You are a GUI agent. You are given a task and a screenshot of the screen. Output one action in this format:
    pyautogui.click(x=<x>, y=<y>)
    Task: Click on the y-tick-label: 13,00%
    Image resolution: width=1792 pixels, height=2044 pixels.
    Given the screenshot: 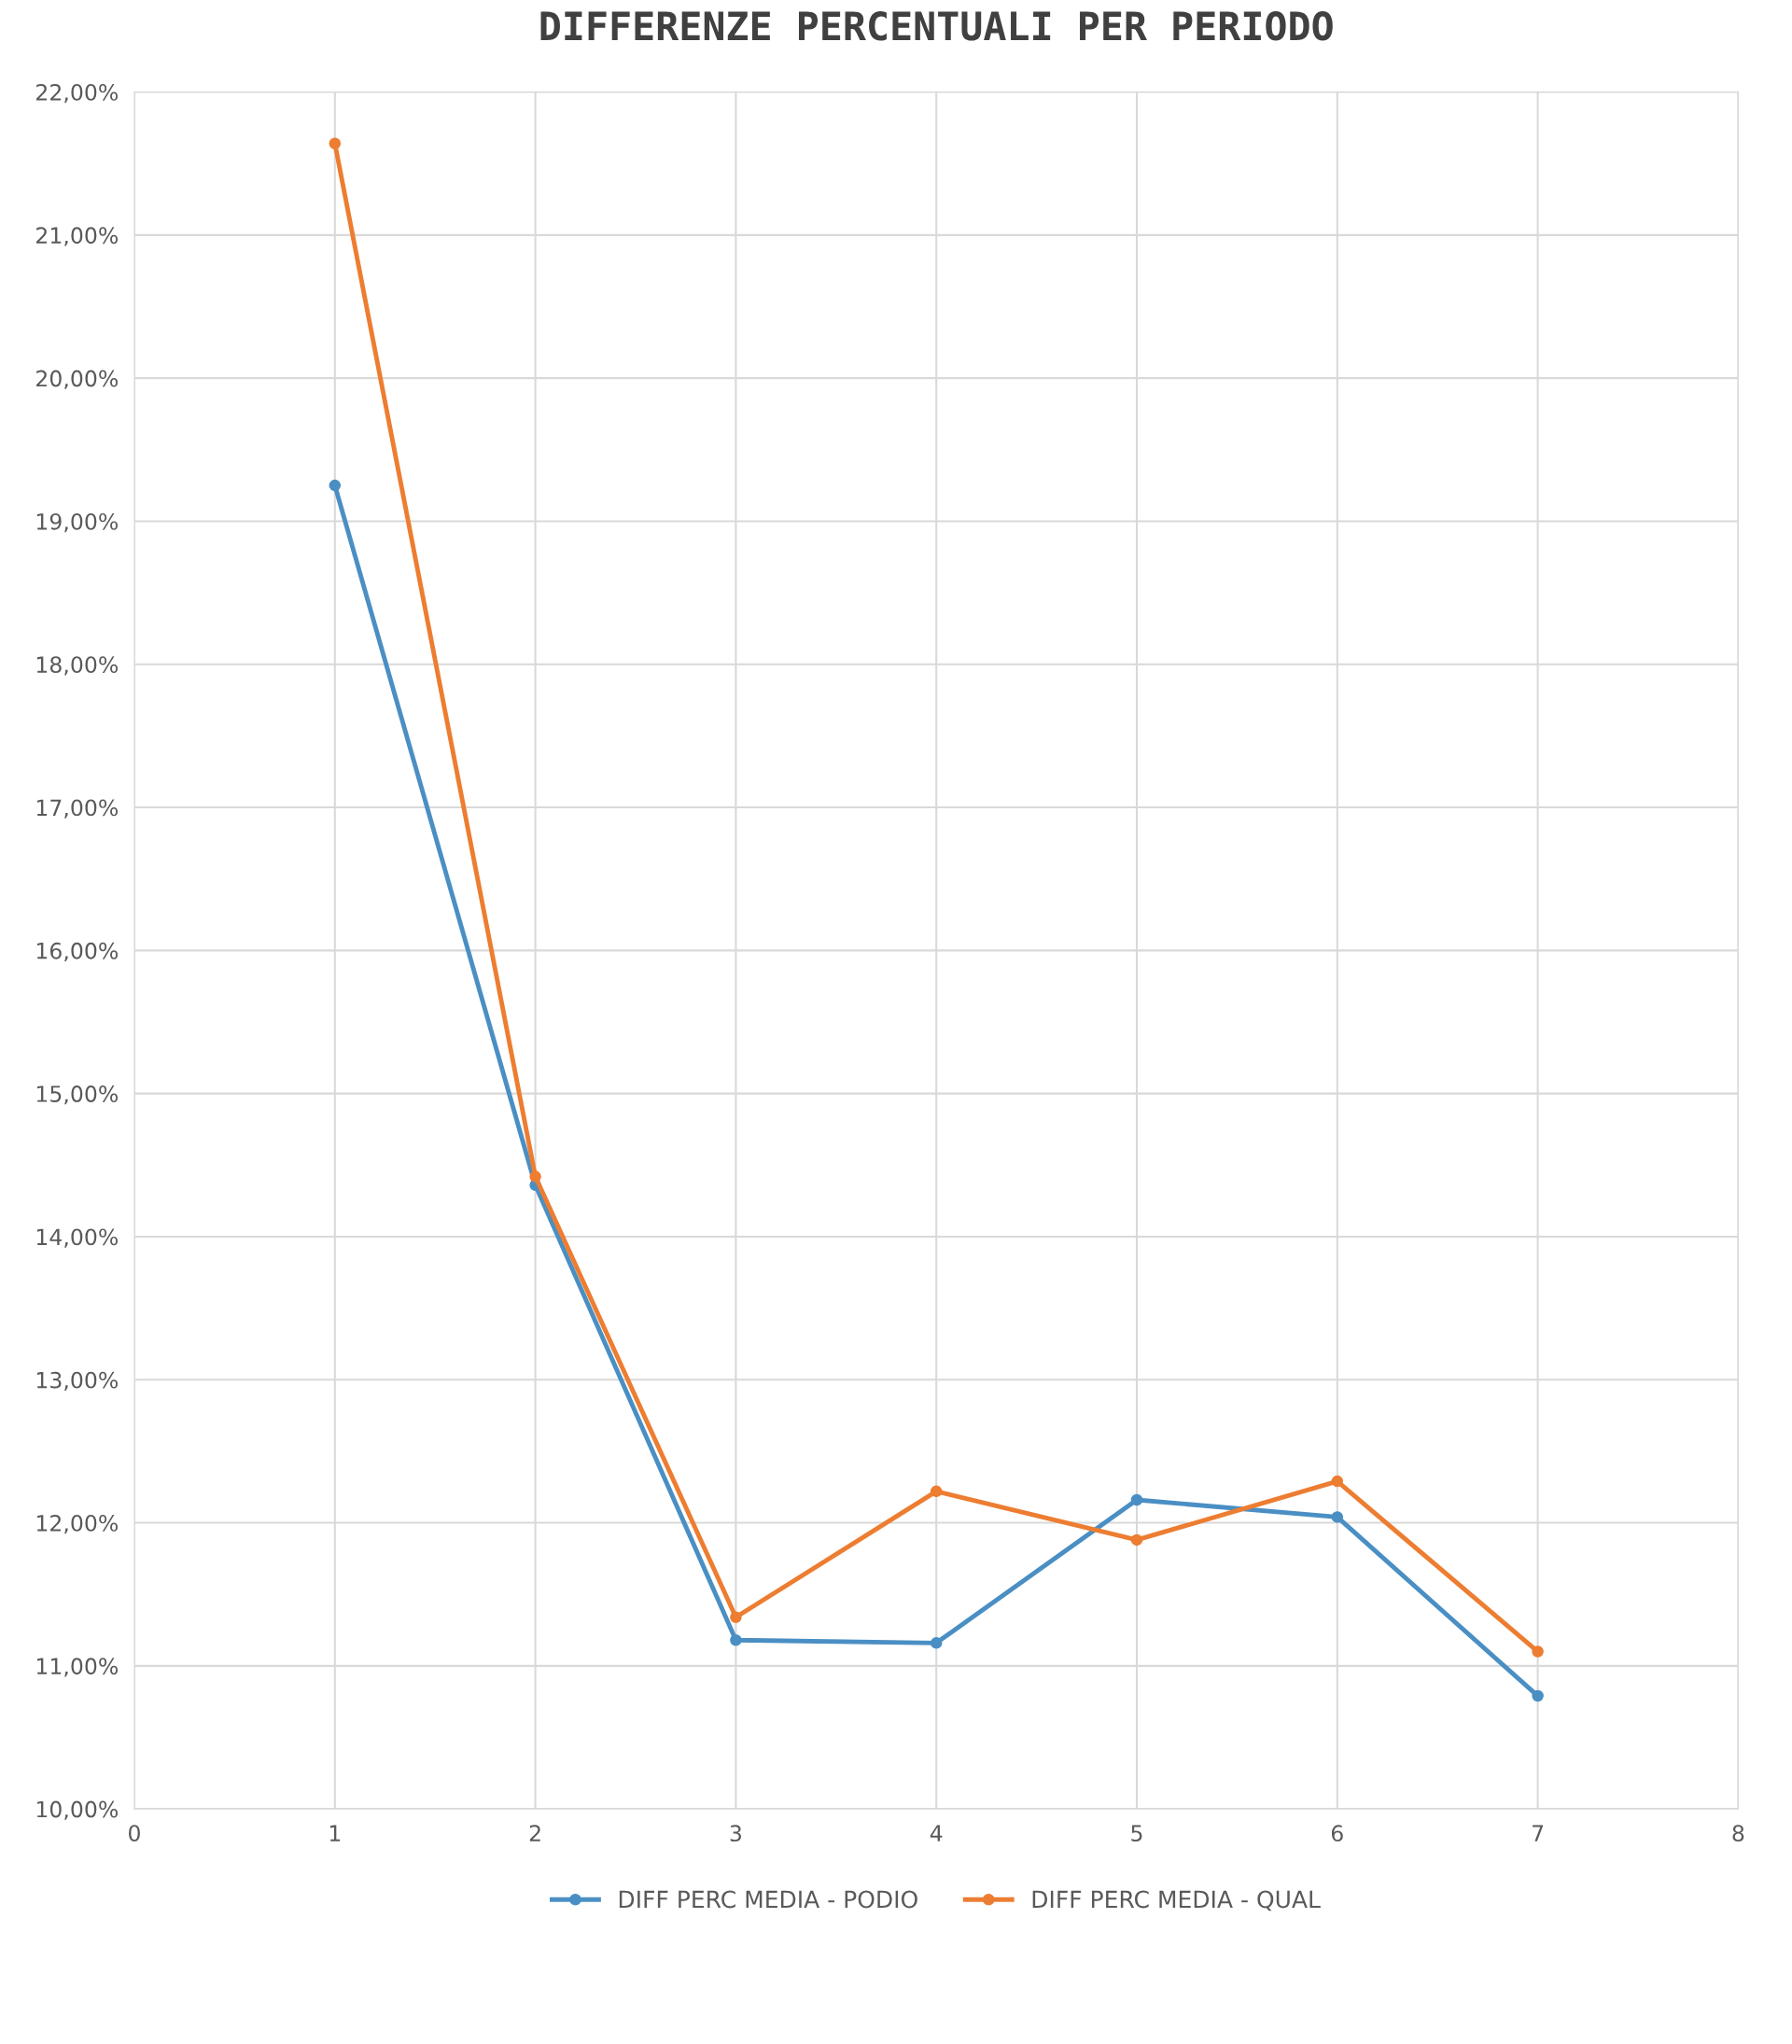 What is the action you would take?
    pyautogui.click(x=77, y=1381)
    